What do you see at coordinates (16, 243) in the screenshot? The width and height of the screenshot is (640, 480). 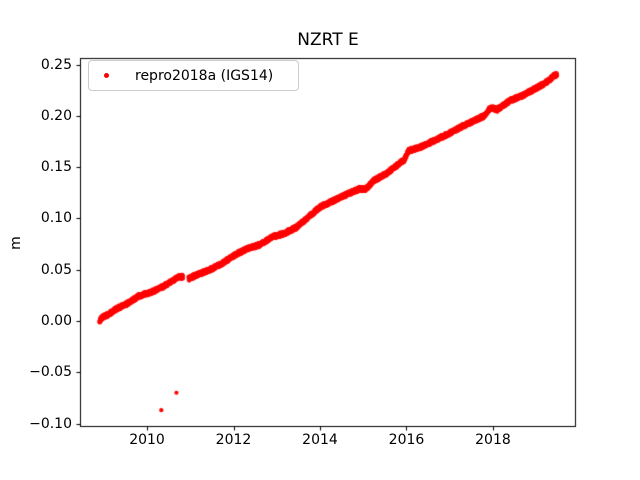 I see `y-axis-label: m` at bounding box center [16, 243].